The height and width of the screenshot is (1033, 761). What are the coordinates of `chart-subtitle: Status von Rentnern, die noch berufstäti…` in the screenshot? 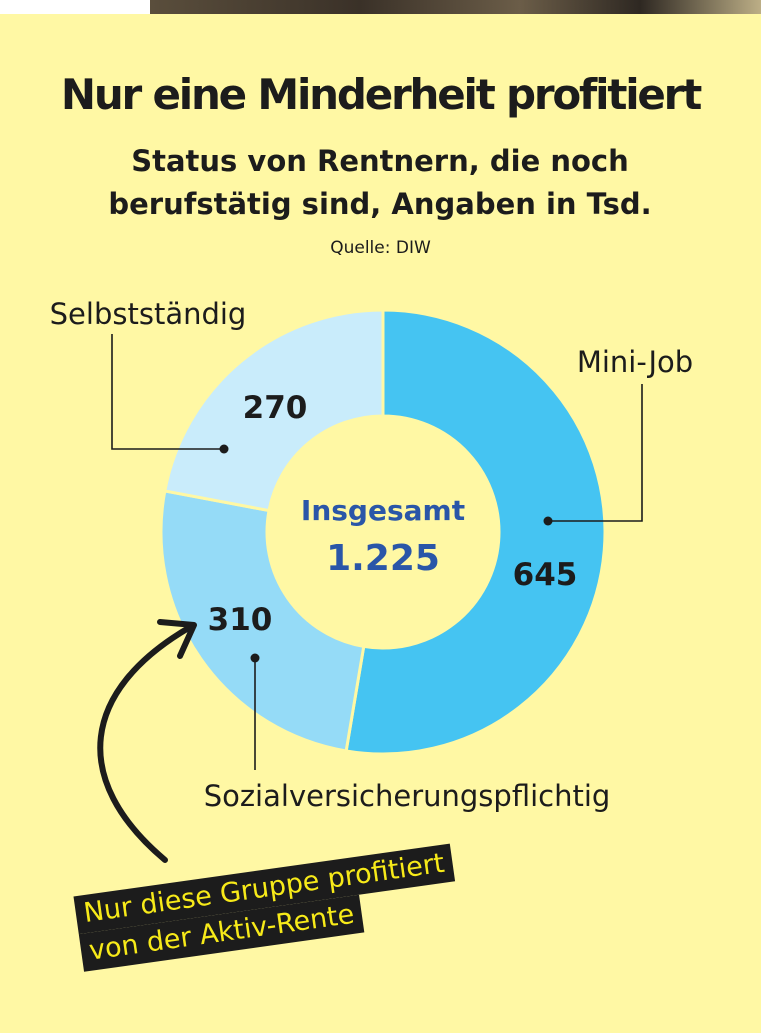 It's located at (380, 182).